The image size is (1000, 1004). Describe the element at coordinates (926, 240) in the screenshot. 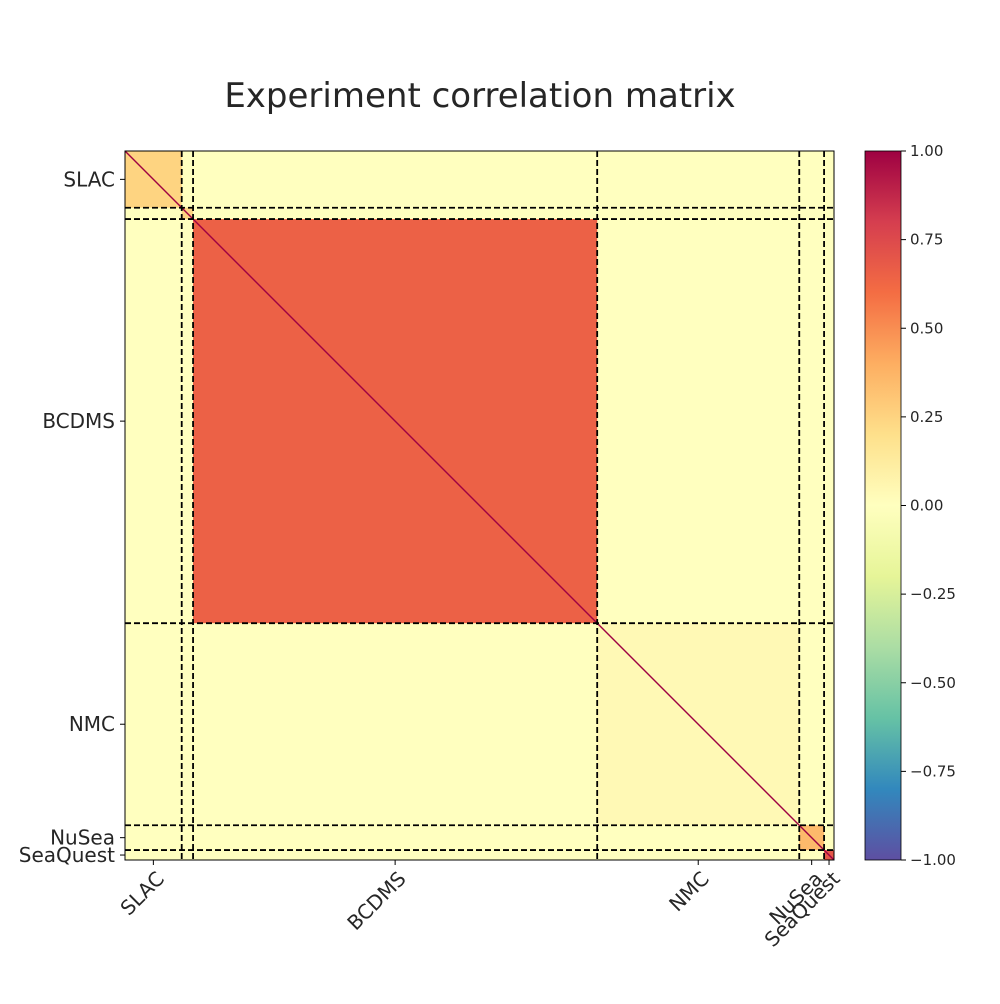

I see `colorbar-tick-label: 0.75` at that location.